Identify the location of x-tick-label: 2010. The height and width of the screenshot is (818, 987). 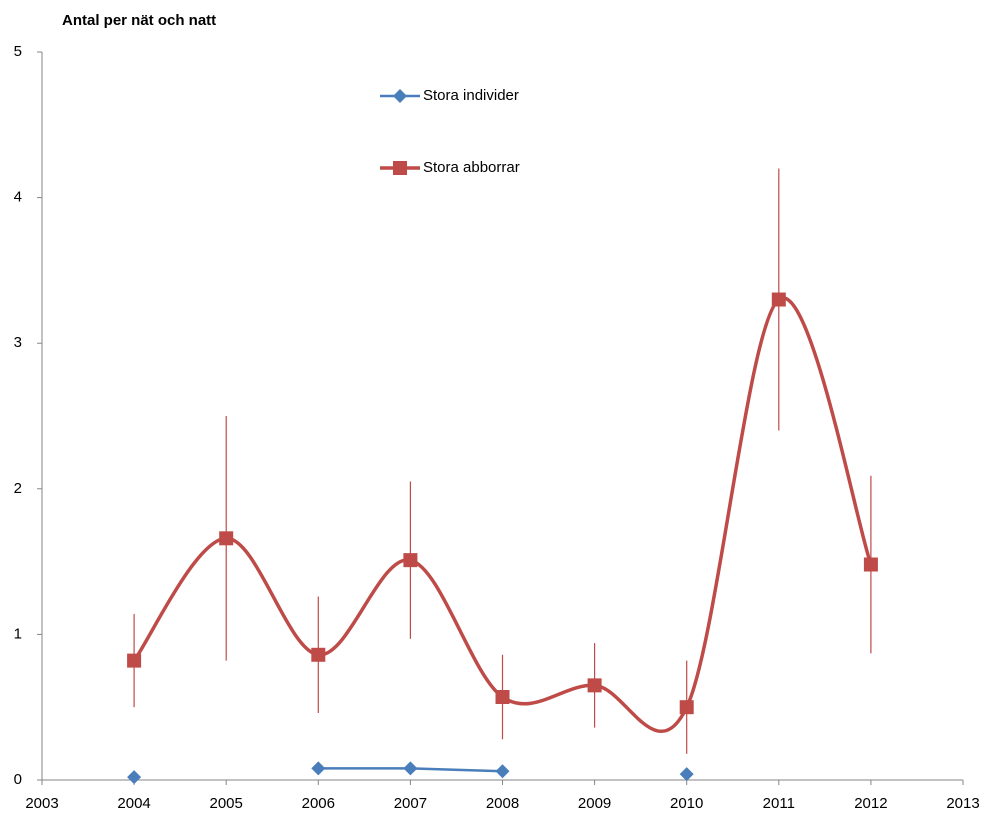
(686, 803).